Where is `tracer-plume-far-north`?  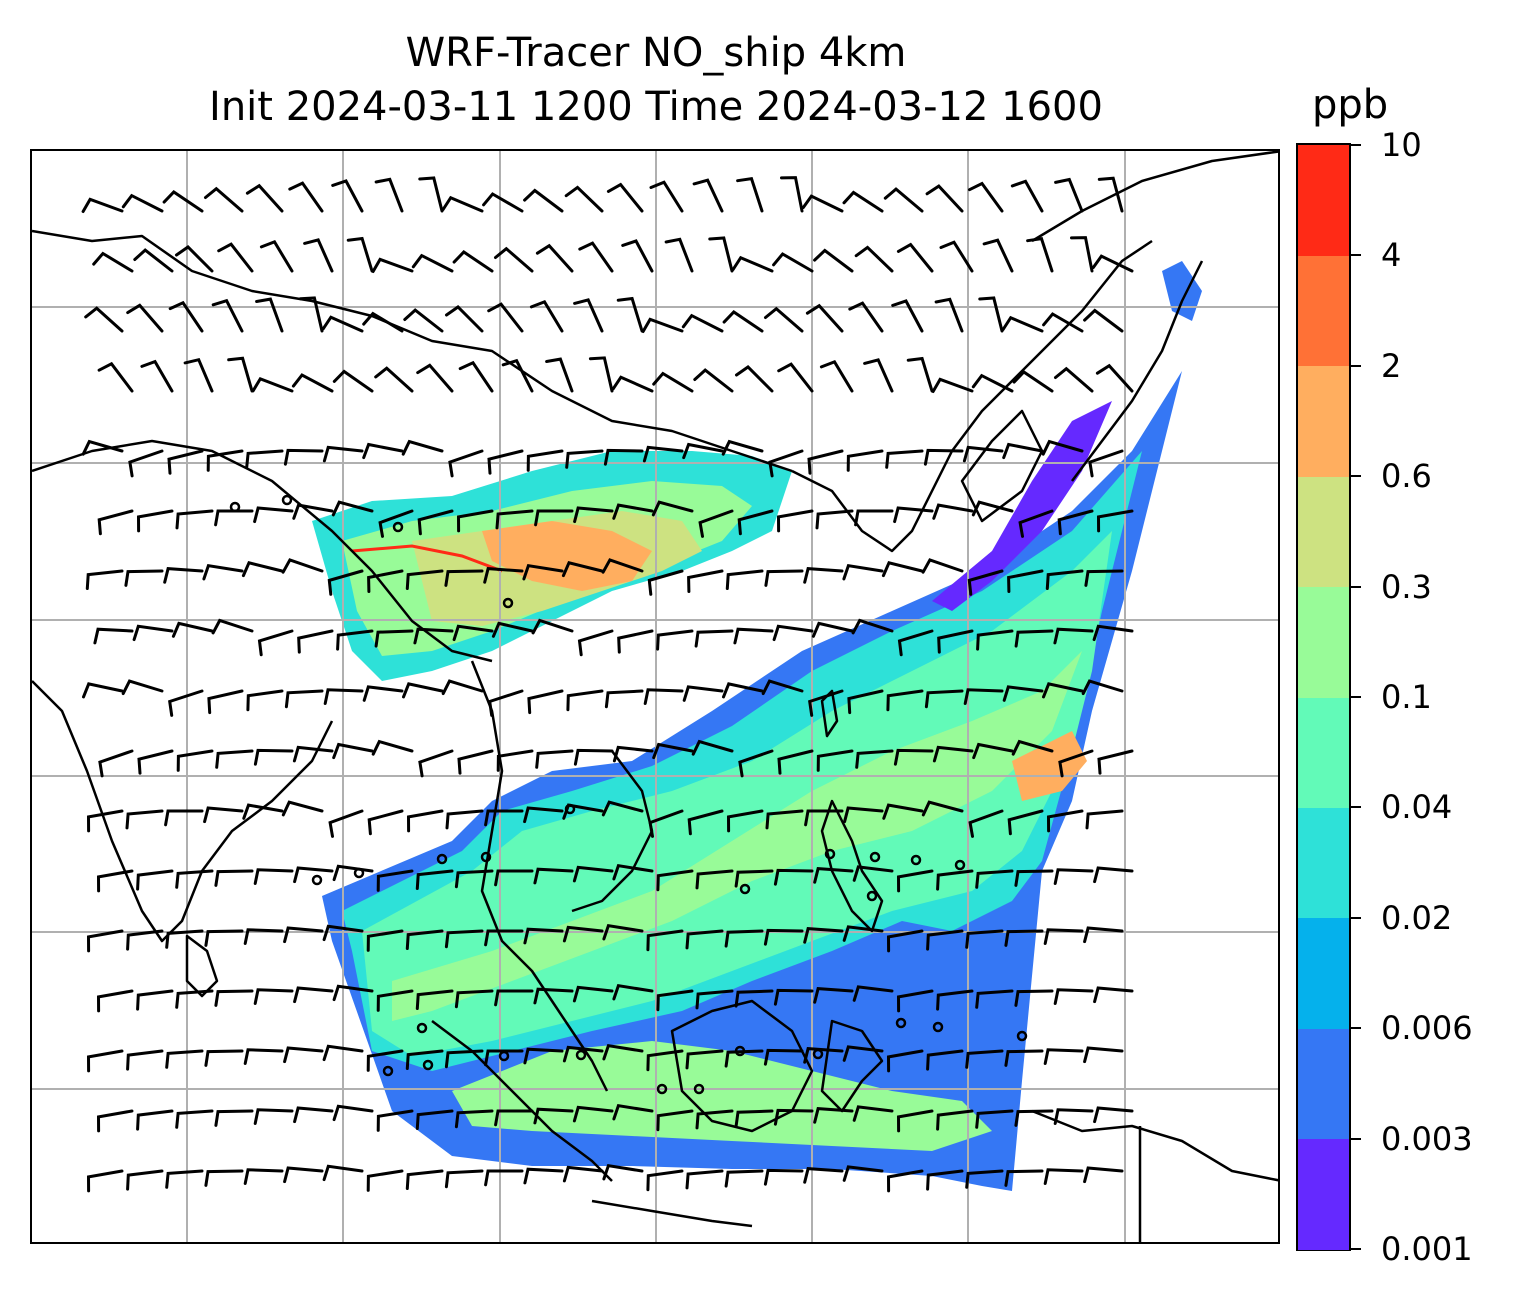 tracer-plume-far-north is located at coordinates (1182, 291).